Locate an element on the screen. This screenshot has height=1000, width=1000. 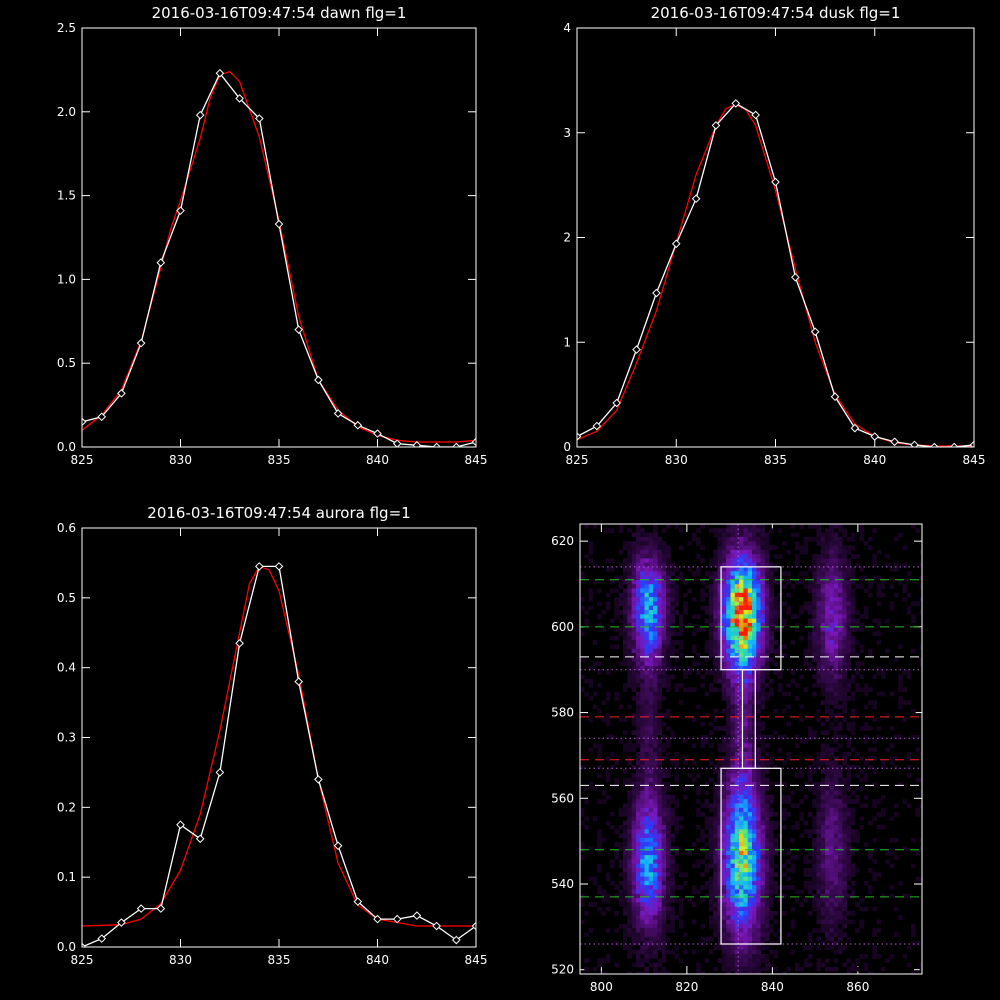
chart-title: 2016-03-16T09:47:54 aurora flg=1 is located at coordinates (278, 513).